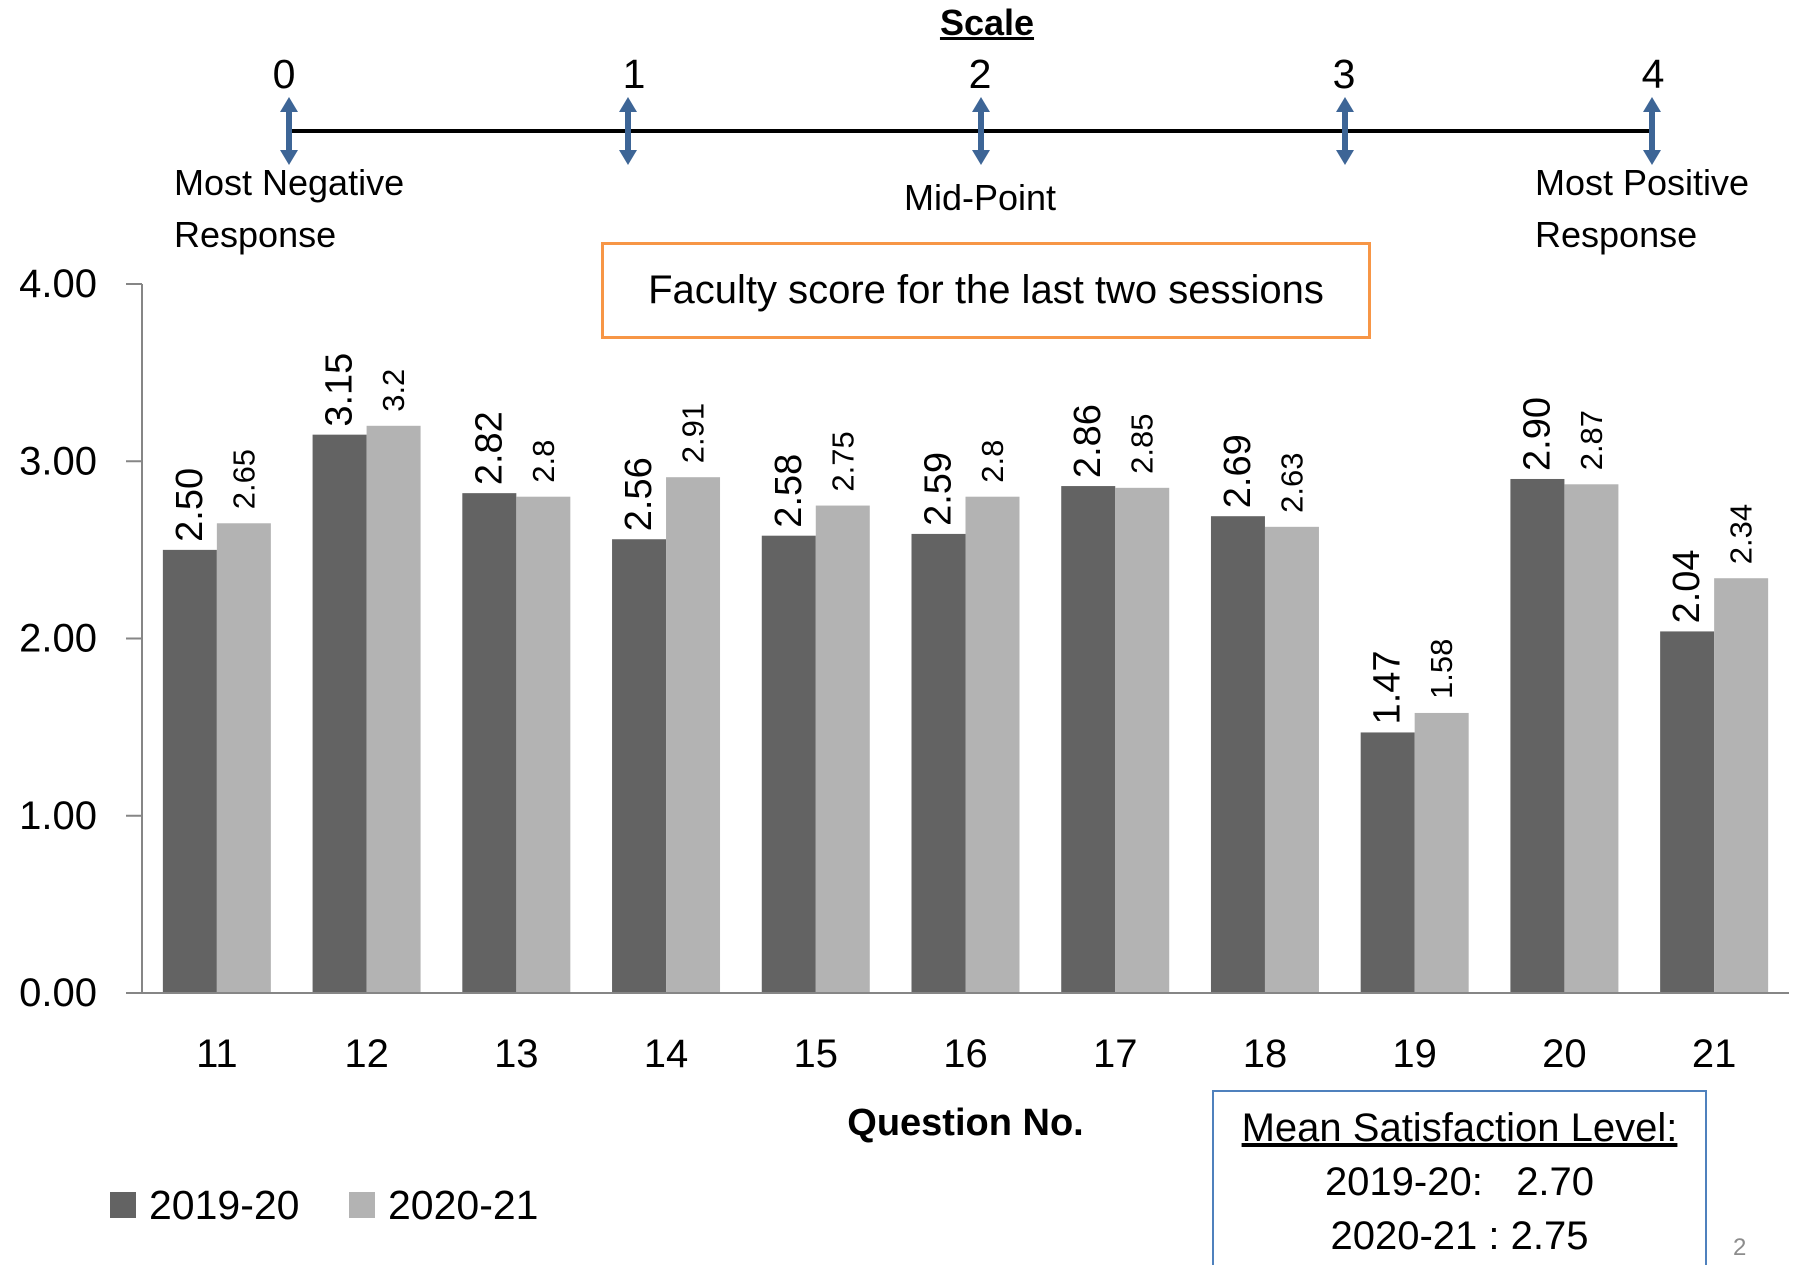 The height and width of the screenshot is (1265, 1796). Describe the element at coordinates (1115, 1054) in the screenshot. I see `x-tick-label: 17` at that location.